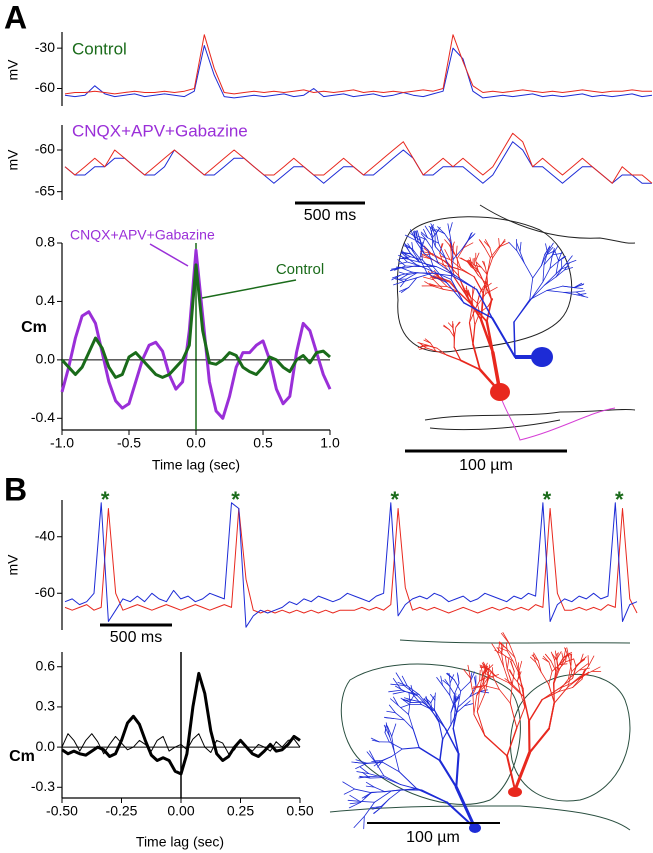 Image resolution: width=653 pixels, height=853 pixels. What do you see at coordinates (486, 465) in the screenshot?
I see `scale-bar-label: 100 µm` at bounding box center [486, 465].